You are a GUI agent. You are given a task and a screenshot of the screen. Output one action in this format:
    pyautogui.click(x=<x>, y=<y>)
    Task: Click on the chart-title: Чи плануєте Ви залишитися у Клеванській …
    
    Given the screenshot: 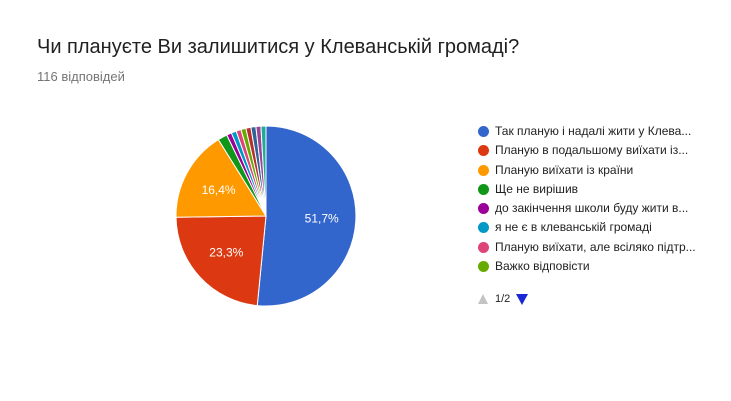 What is the action you would take?
    pyautogui.click(x=278, y=47)
    